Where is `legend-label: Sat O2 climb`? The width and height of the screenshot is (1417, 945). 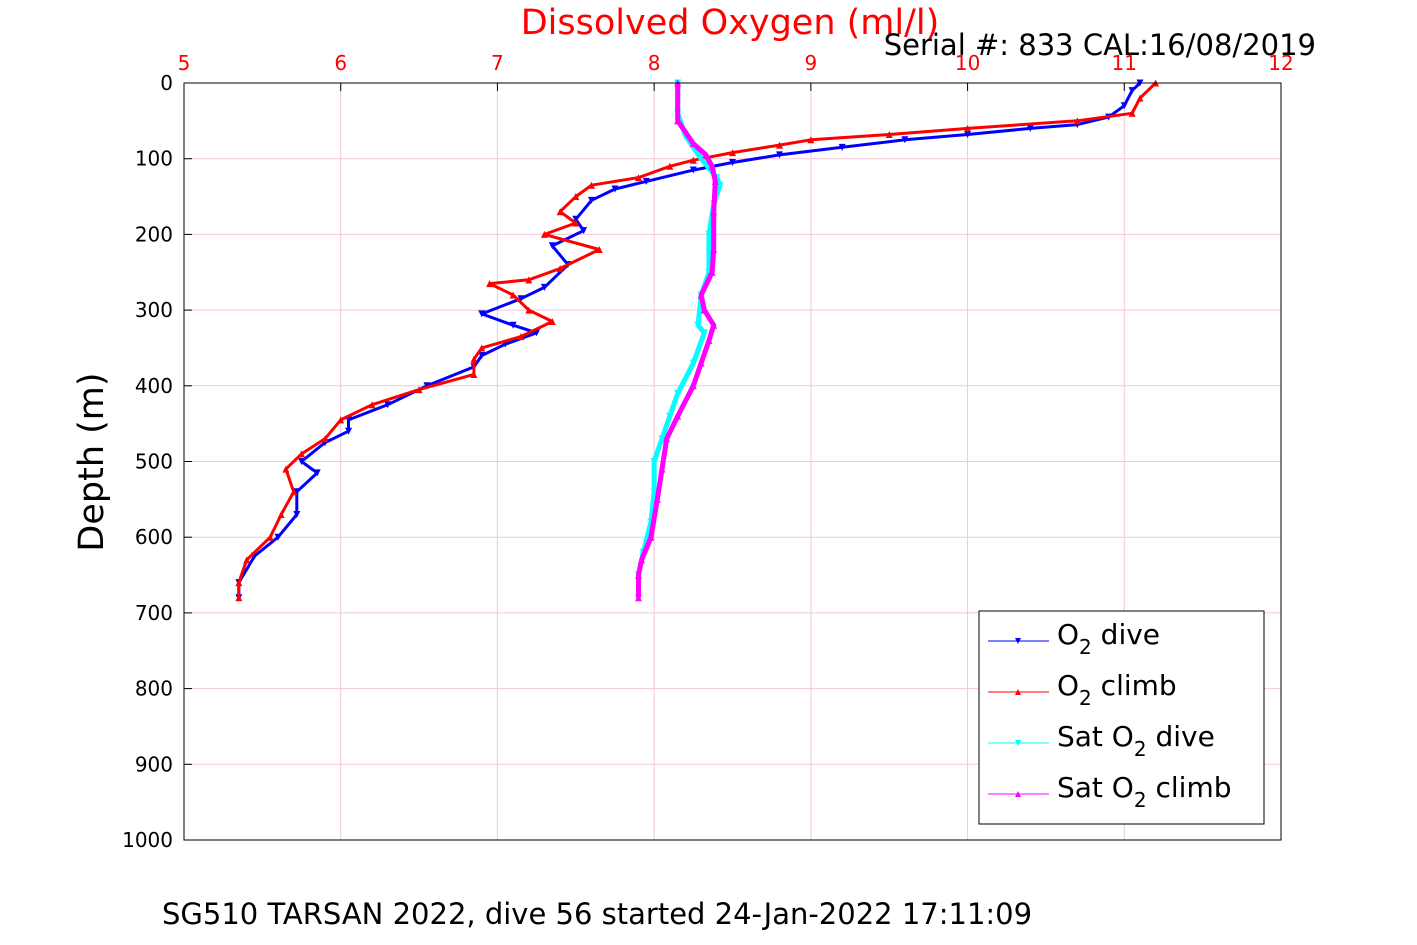
legend-label: Sat O2 climb is located at coordinates (1144, 791).